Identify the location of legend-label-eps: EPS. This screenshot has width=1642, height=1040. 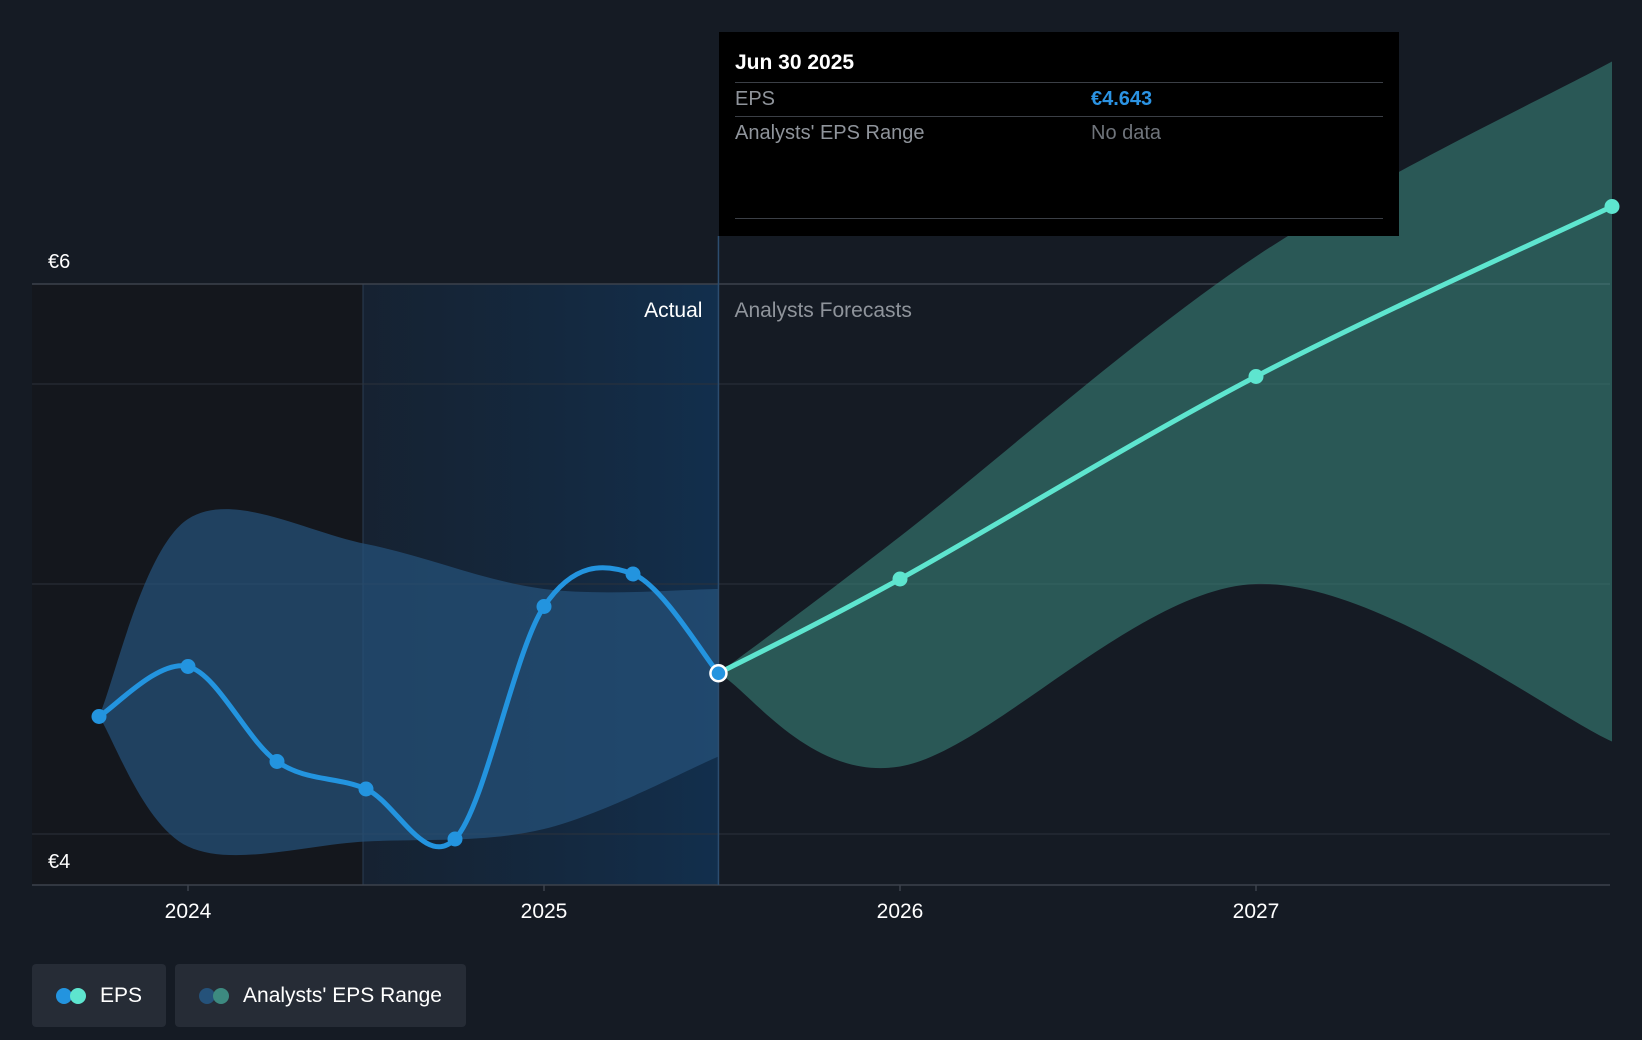
(121, 995).